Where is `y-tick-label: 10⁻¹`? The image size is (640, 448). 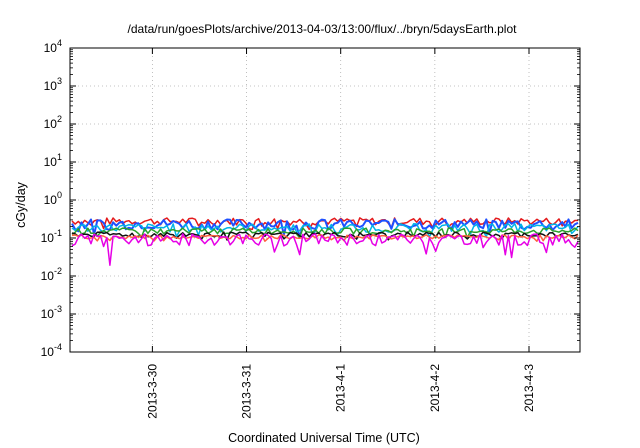
y-tick-label: 10⁻¹ is located at coordinates (51, 236).